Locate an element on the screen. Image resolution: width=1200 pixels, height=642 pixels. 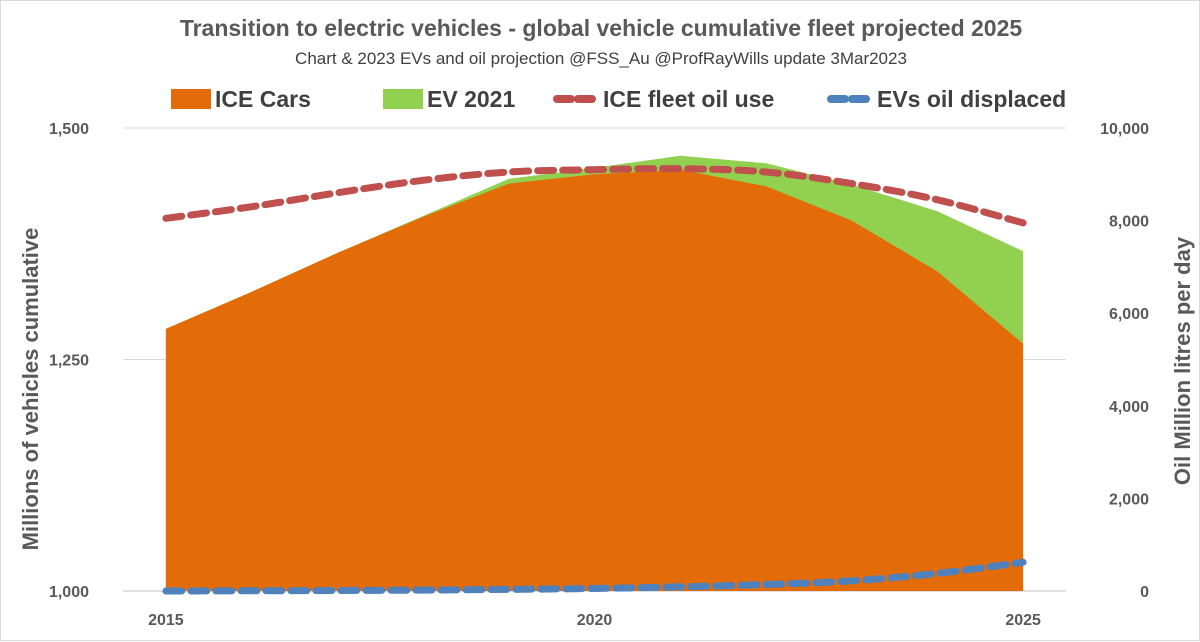
legend-swatch-ice-cars is located at coordinates (191, 99).